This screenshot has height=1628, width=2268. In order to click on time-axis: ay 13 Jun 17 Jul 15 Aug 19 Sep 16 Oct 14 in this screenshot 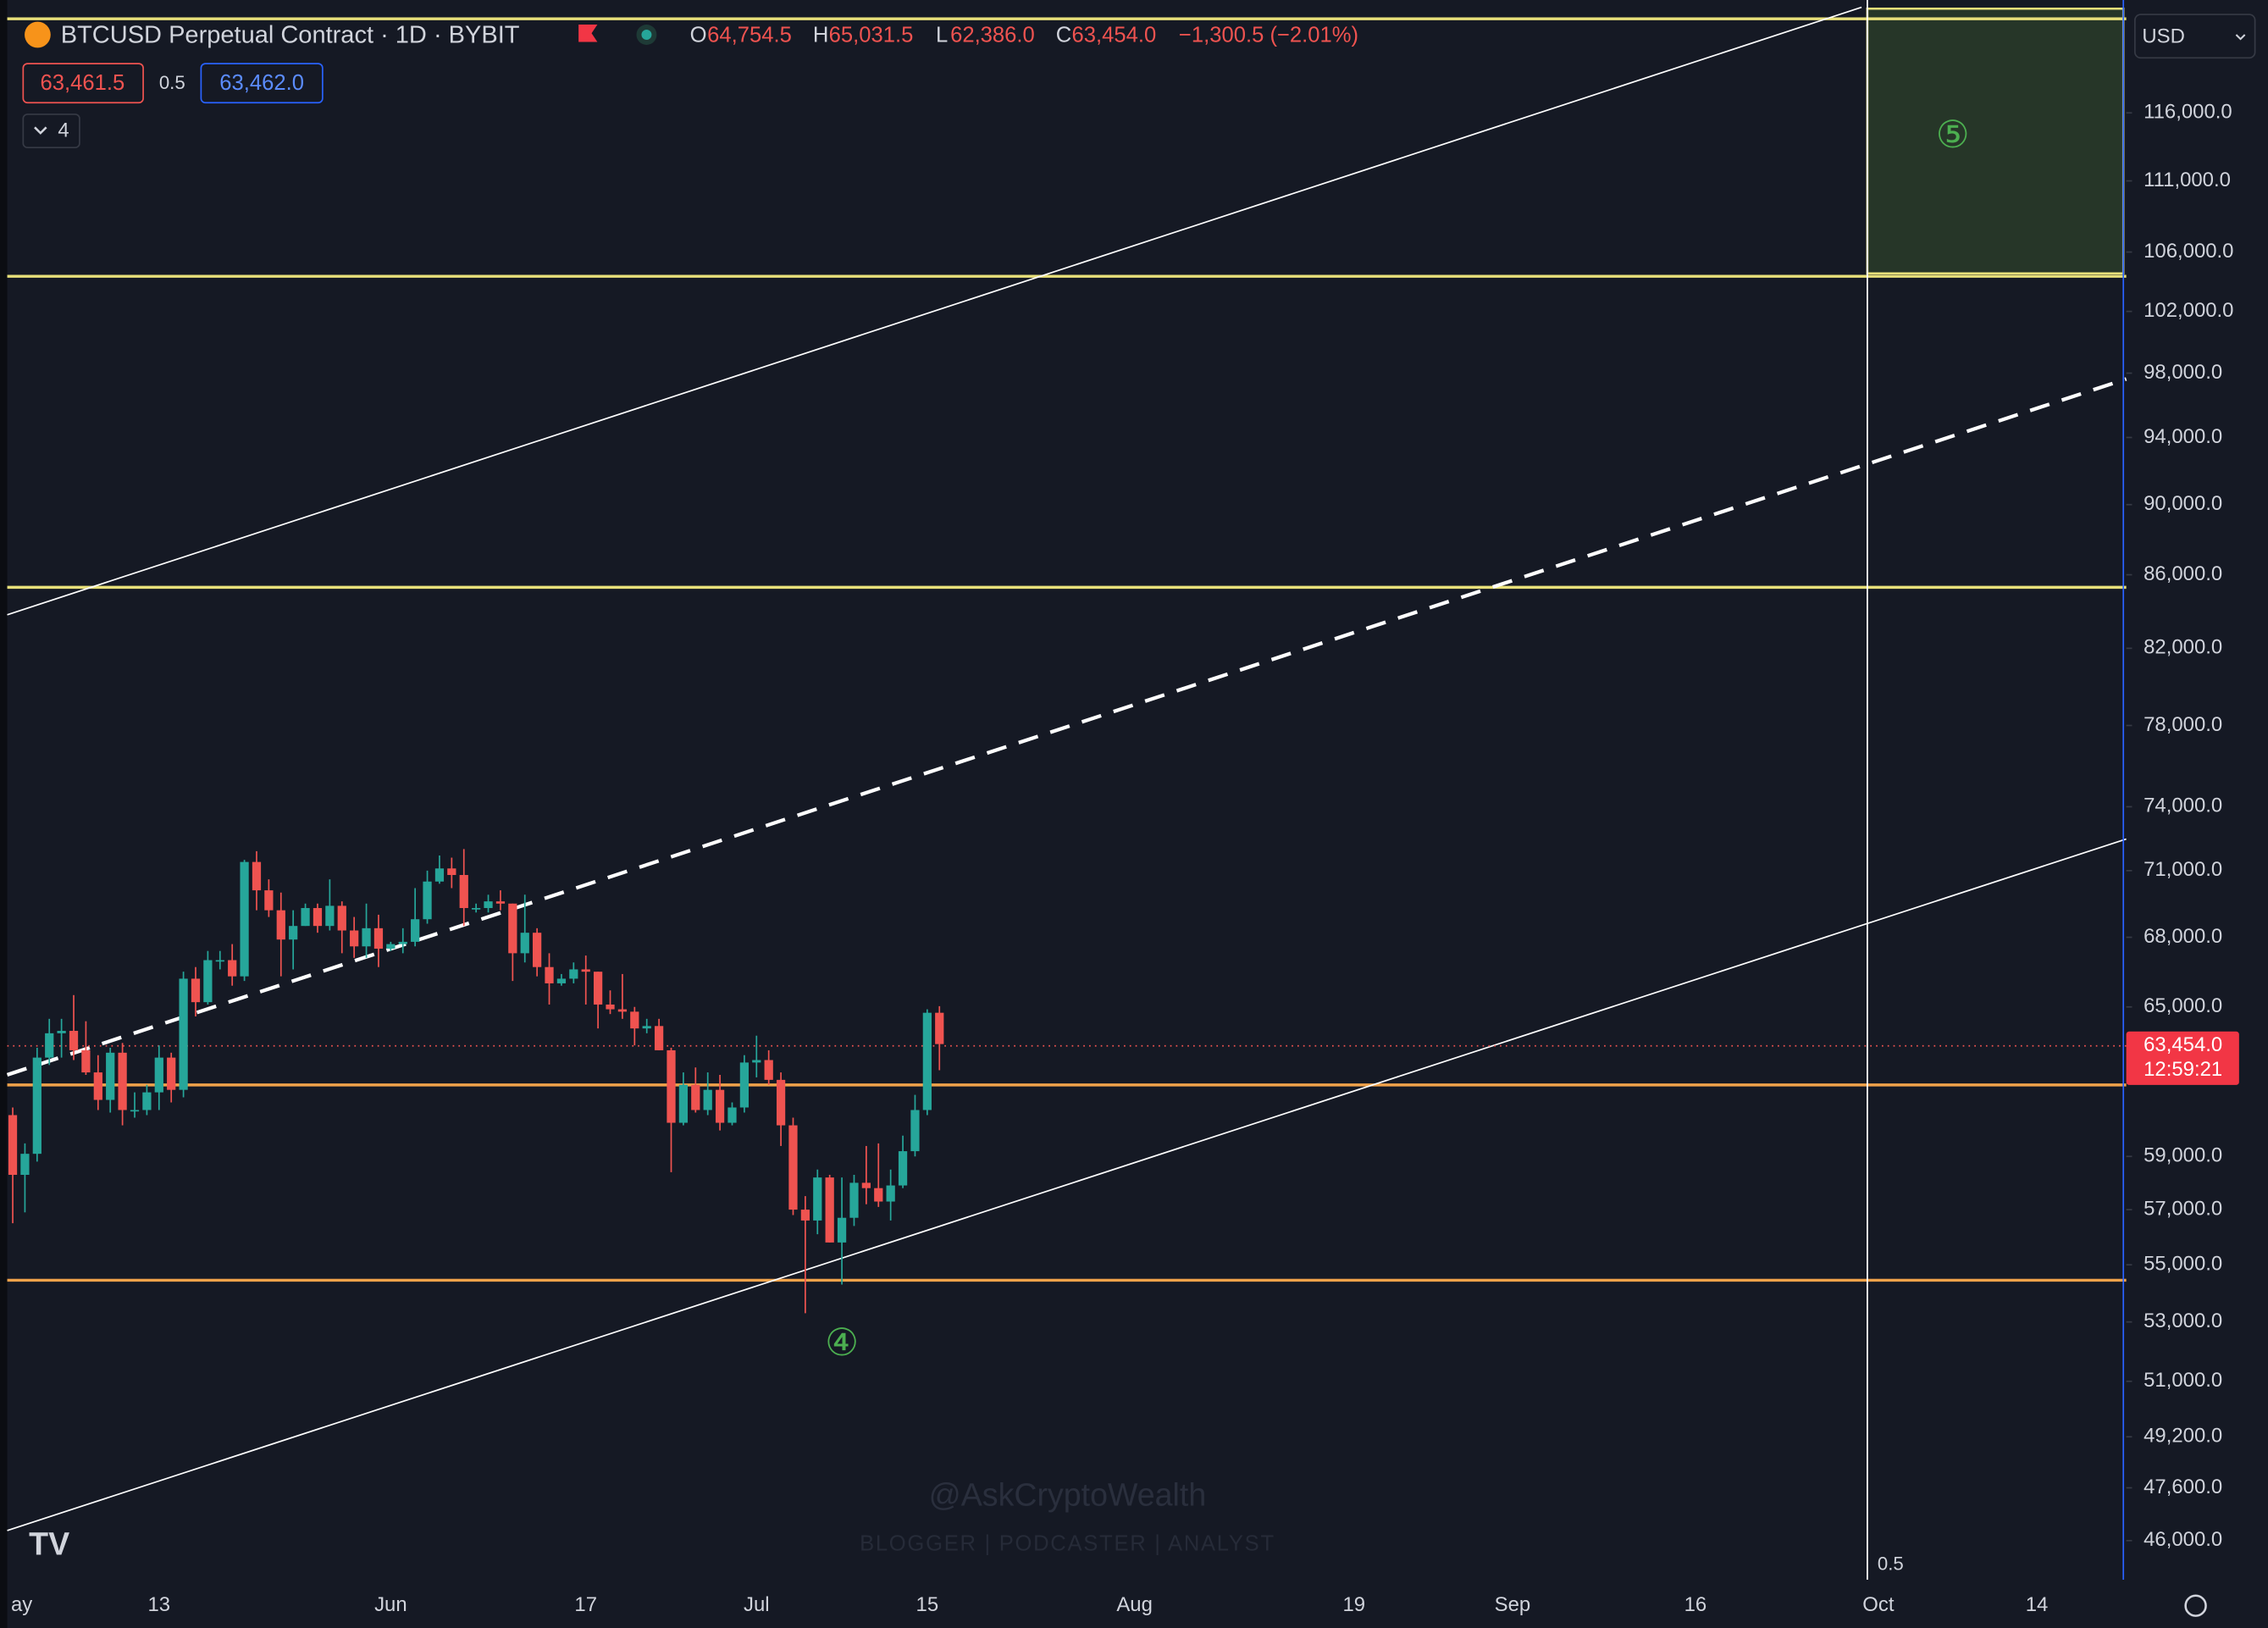, I will do `click(1029, 1604)`.